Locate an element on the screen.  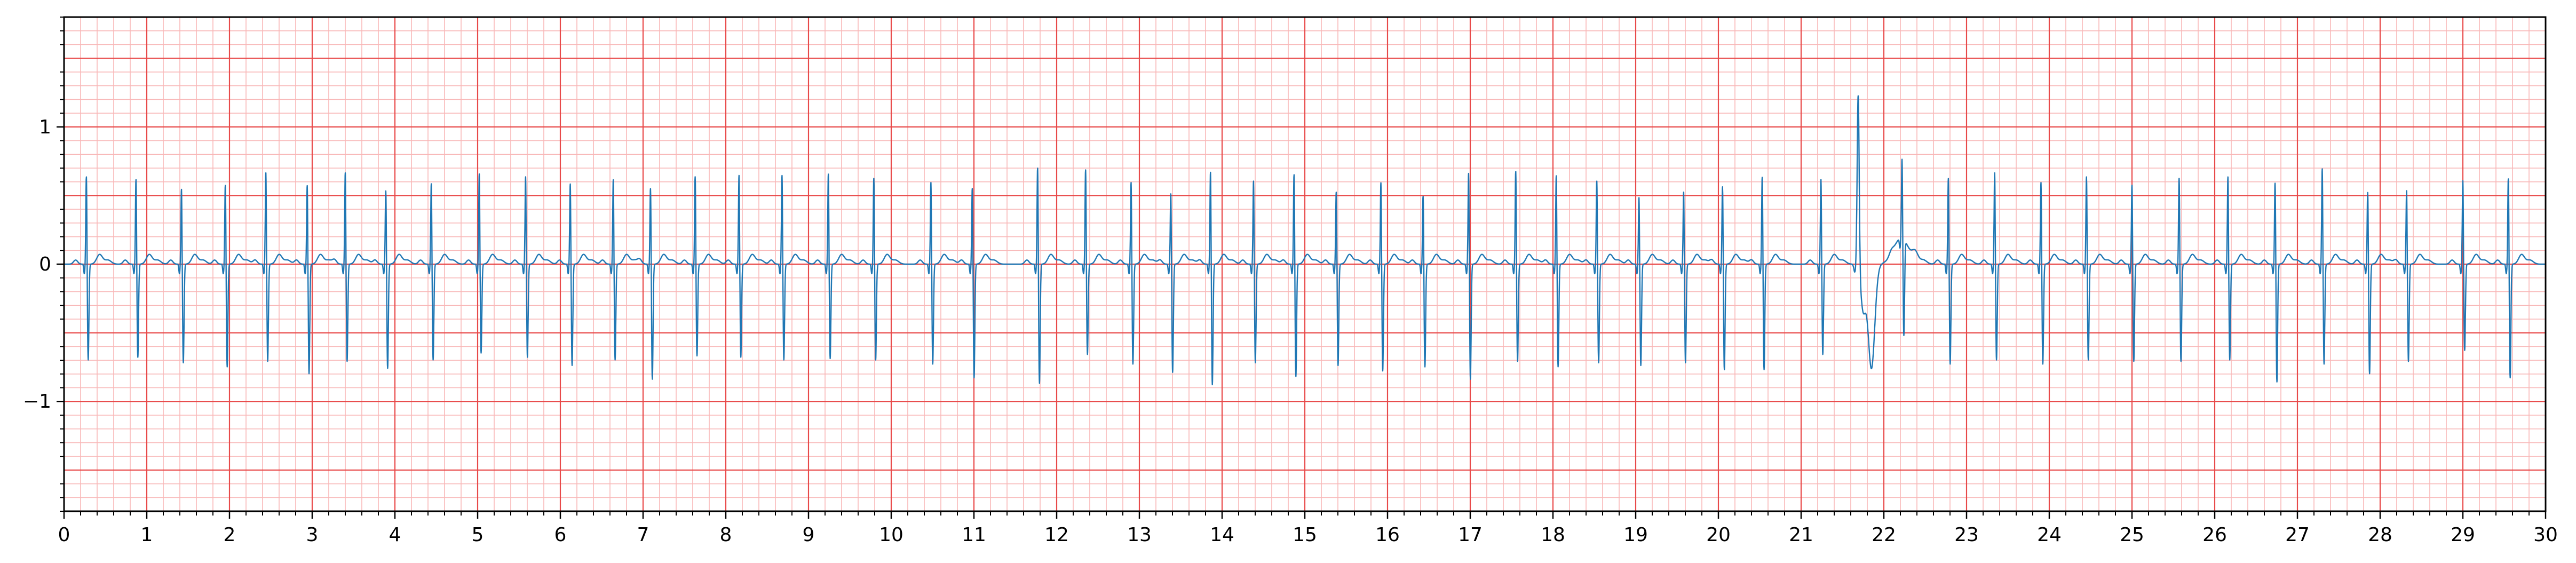
x-tick-label: 12 is located at coordinates (1056, 535).